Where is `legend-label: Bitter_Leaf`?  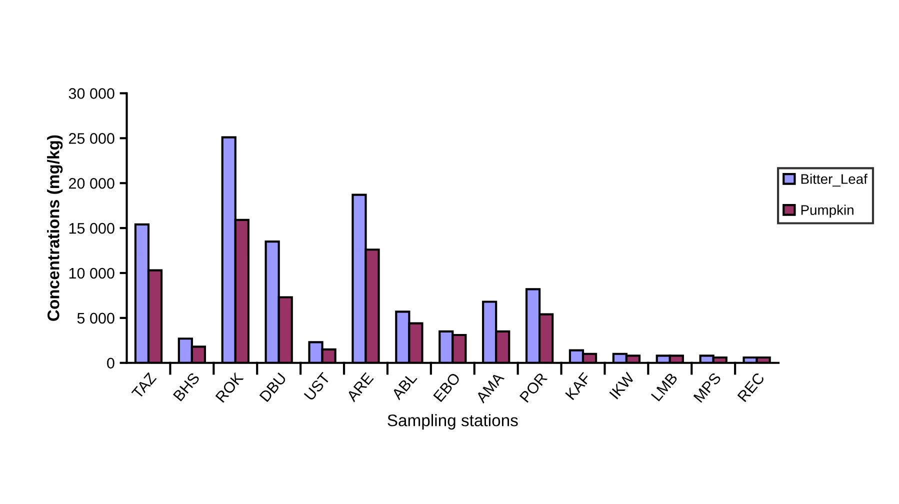
legend-label: Bitter_Leaf is located at coordinates (834, 180).